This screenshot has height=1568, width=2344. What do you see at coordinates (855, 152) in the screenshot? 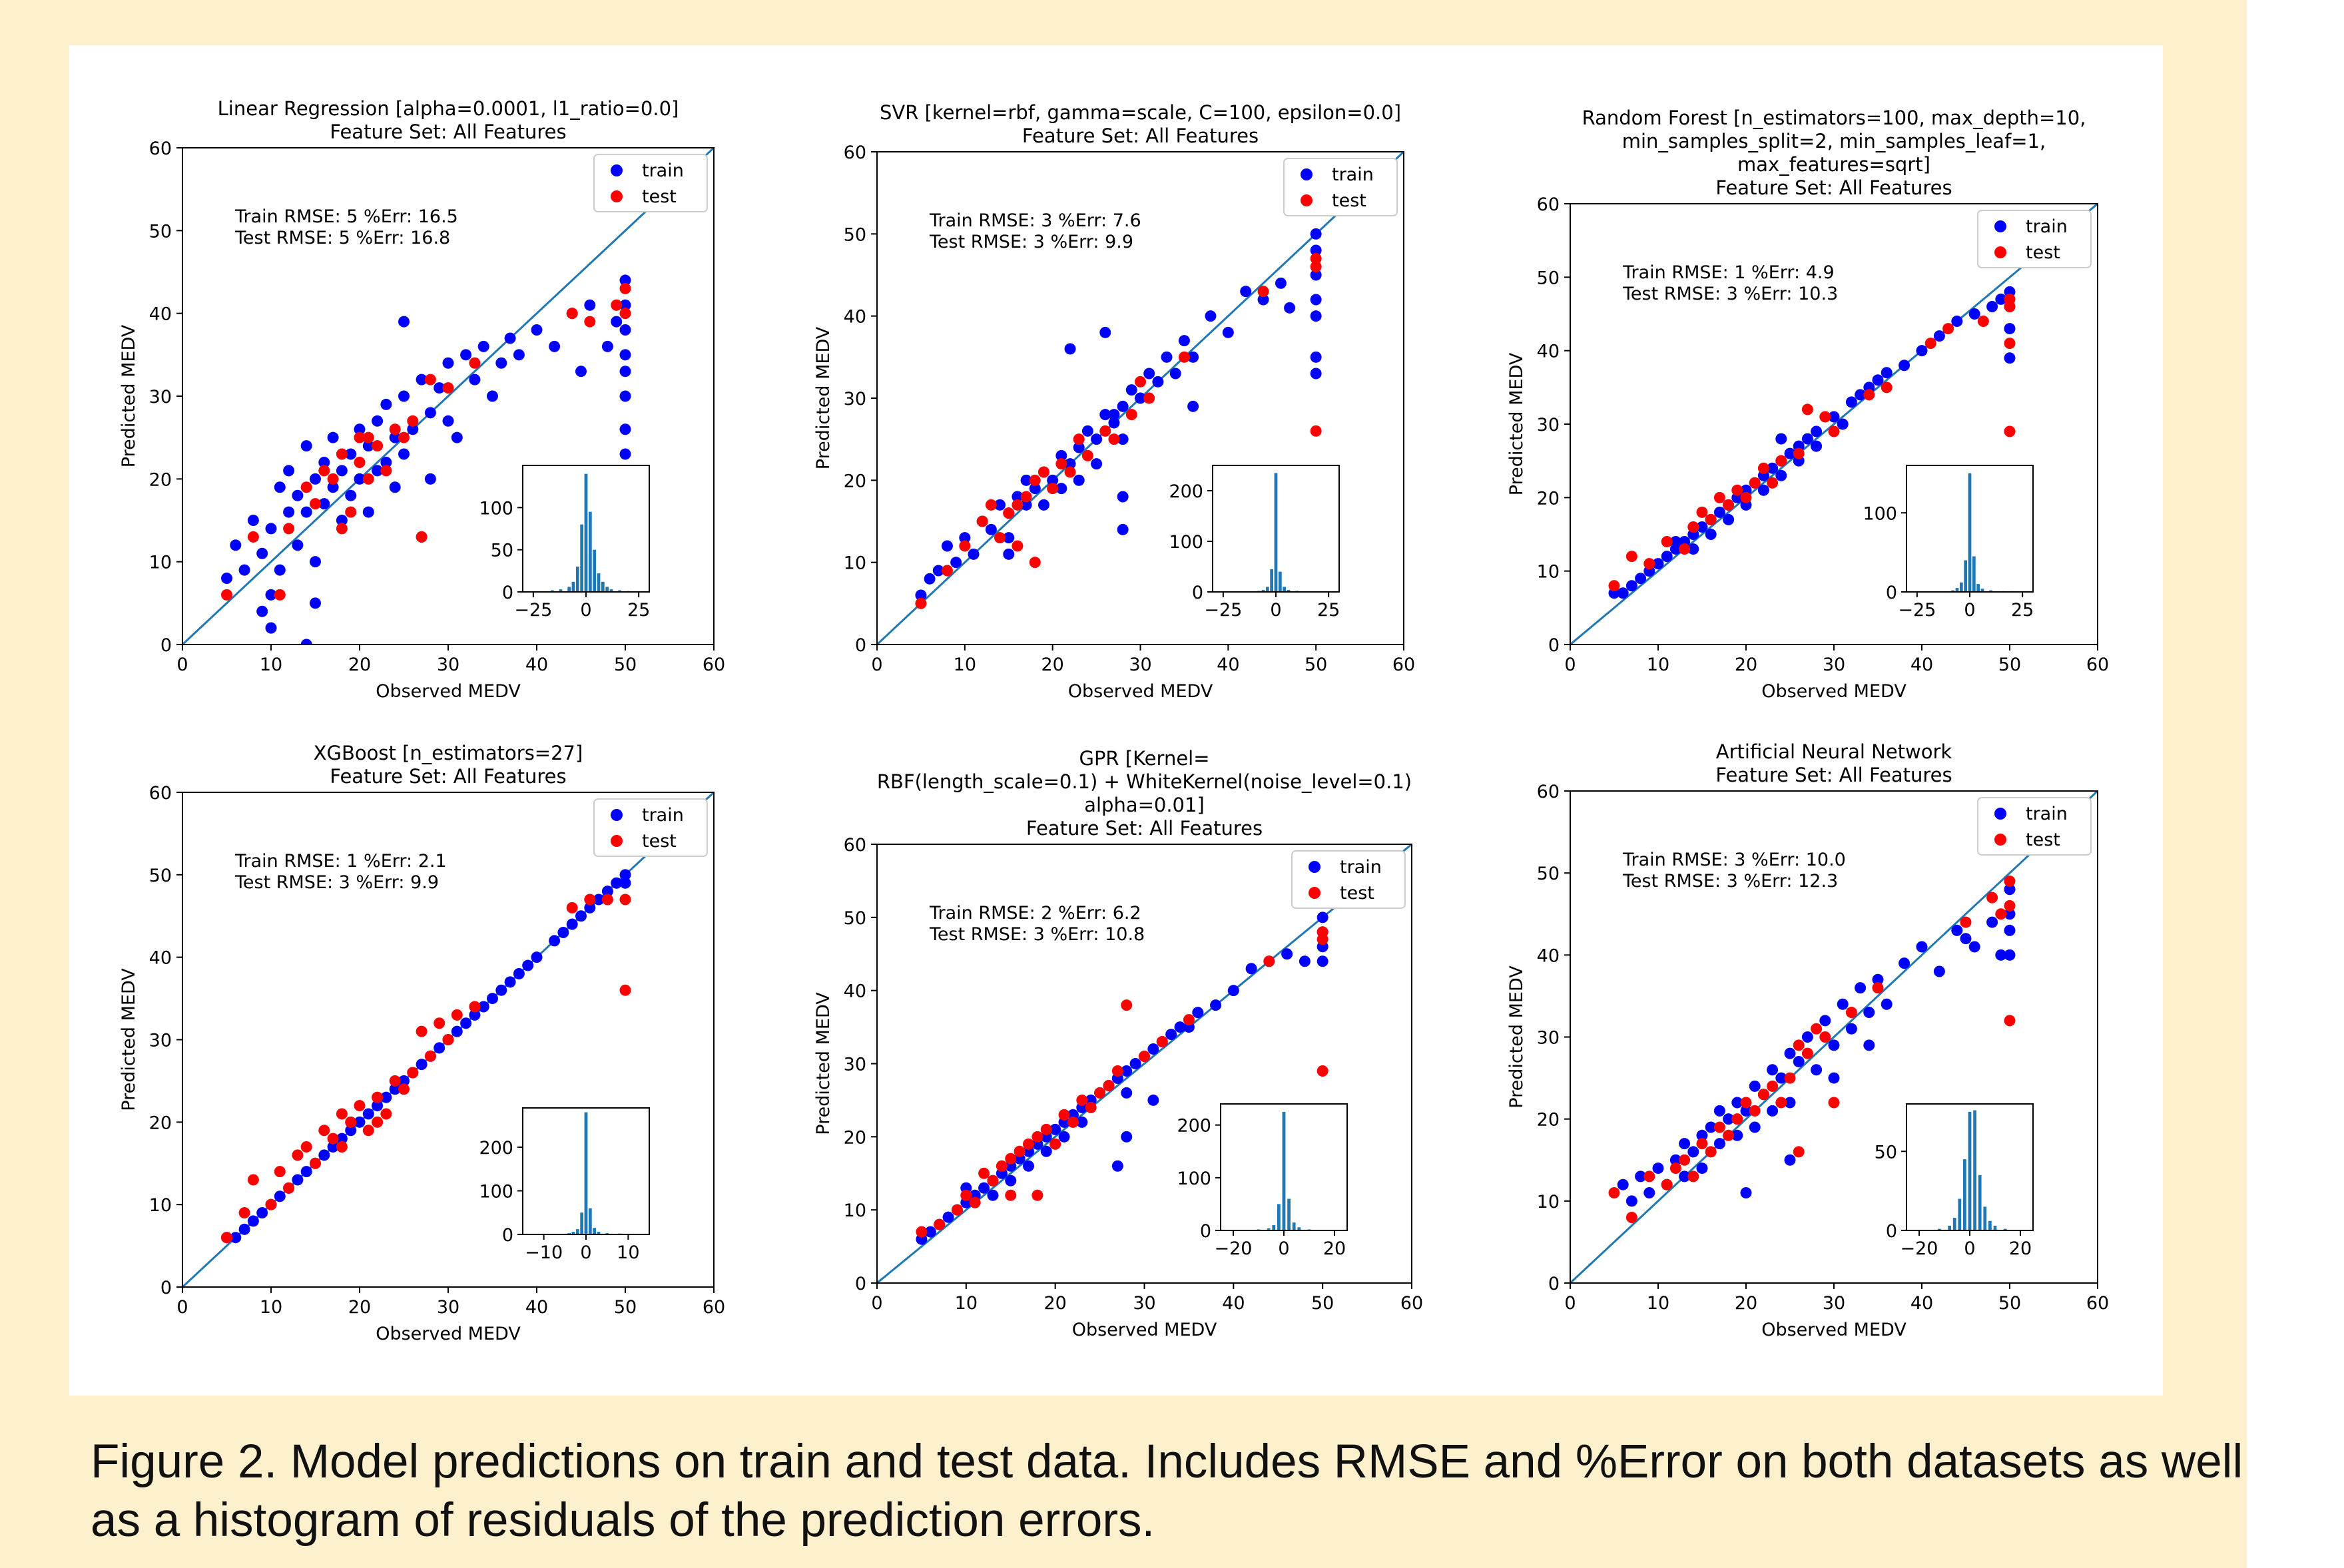
I see `y-tick-label: 60` at bounding box center [855, 152].